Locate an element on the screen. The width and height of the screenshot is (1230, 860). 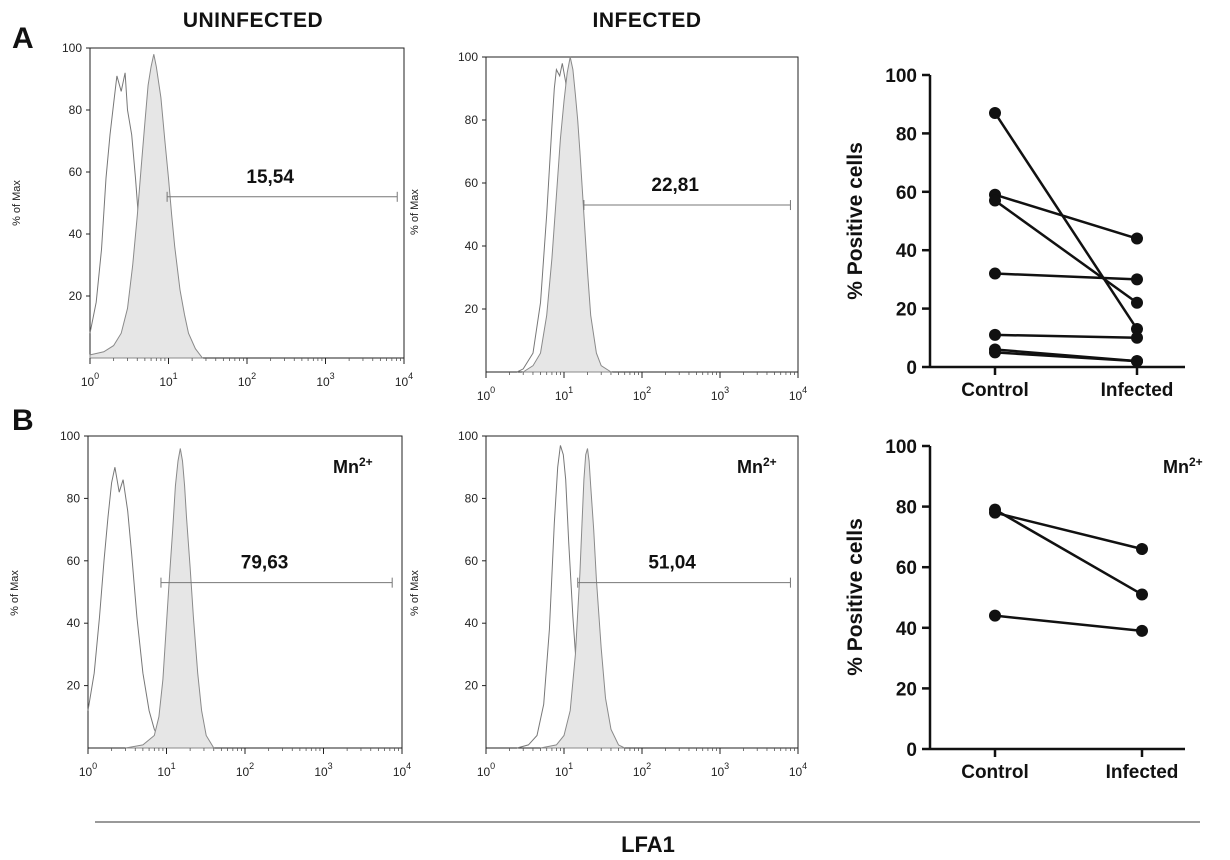
histogram-a-uninfected: 20 40 60 80 100 10⁰ 10¹ 10² 10³ 10⁴ % of Max 15,54 is located at coordinates (212, 215).